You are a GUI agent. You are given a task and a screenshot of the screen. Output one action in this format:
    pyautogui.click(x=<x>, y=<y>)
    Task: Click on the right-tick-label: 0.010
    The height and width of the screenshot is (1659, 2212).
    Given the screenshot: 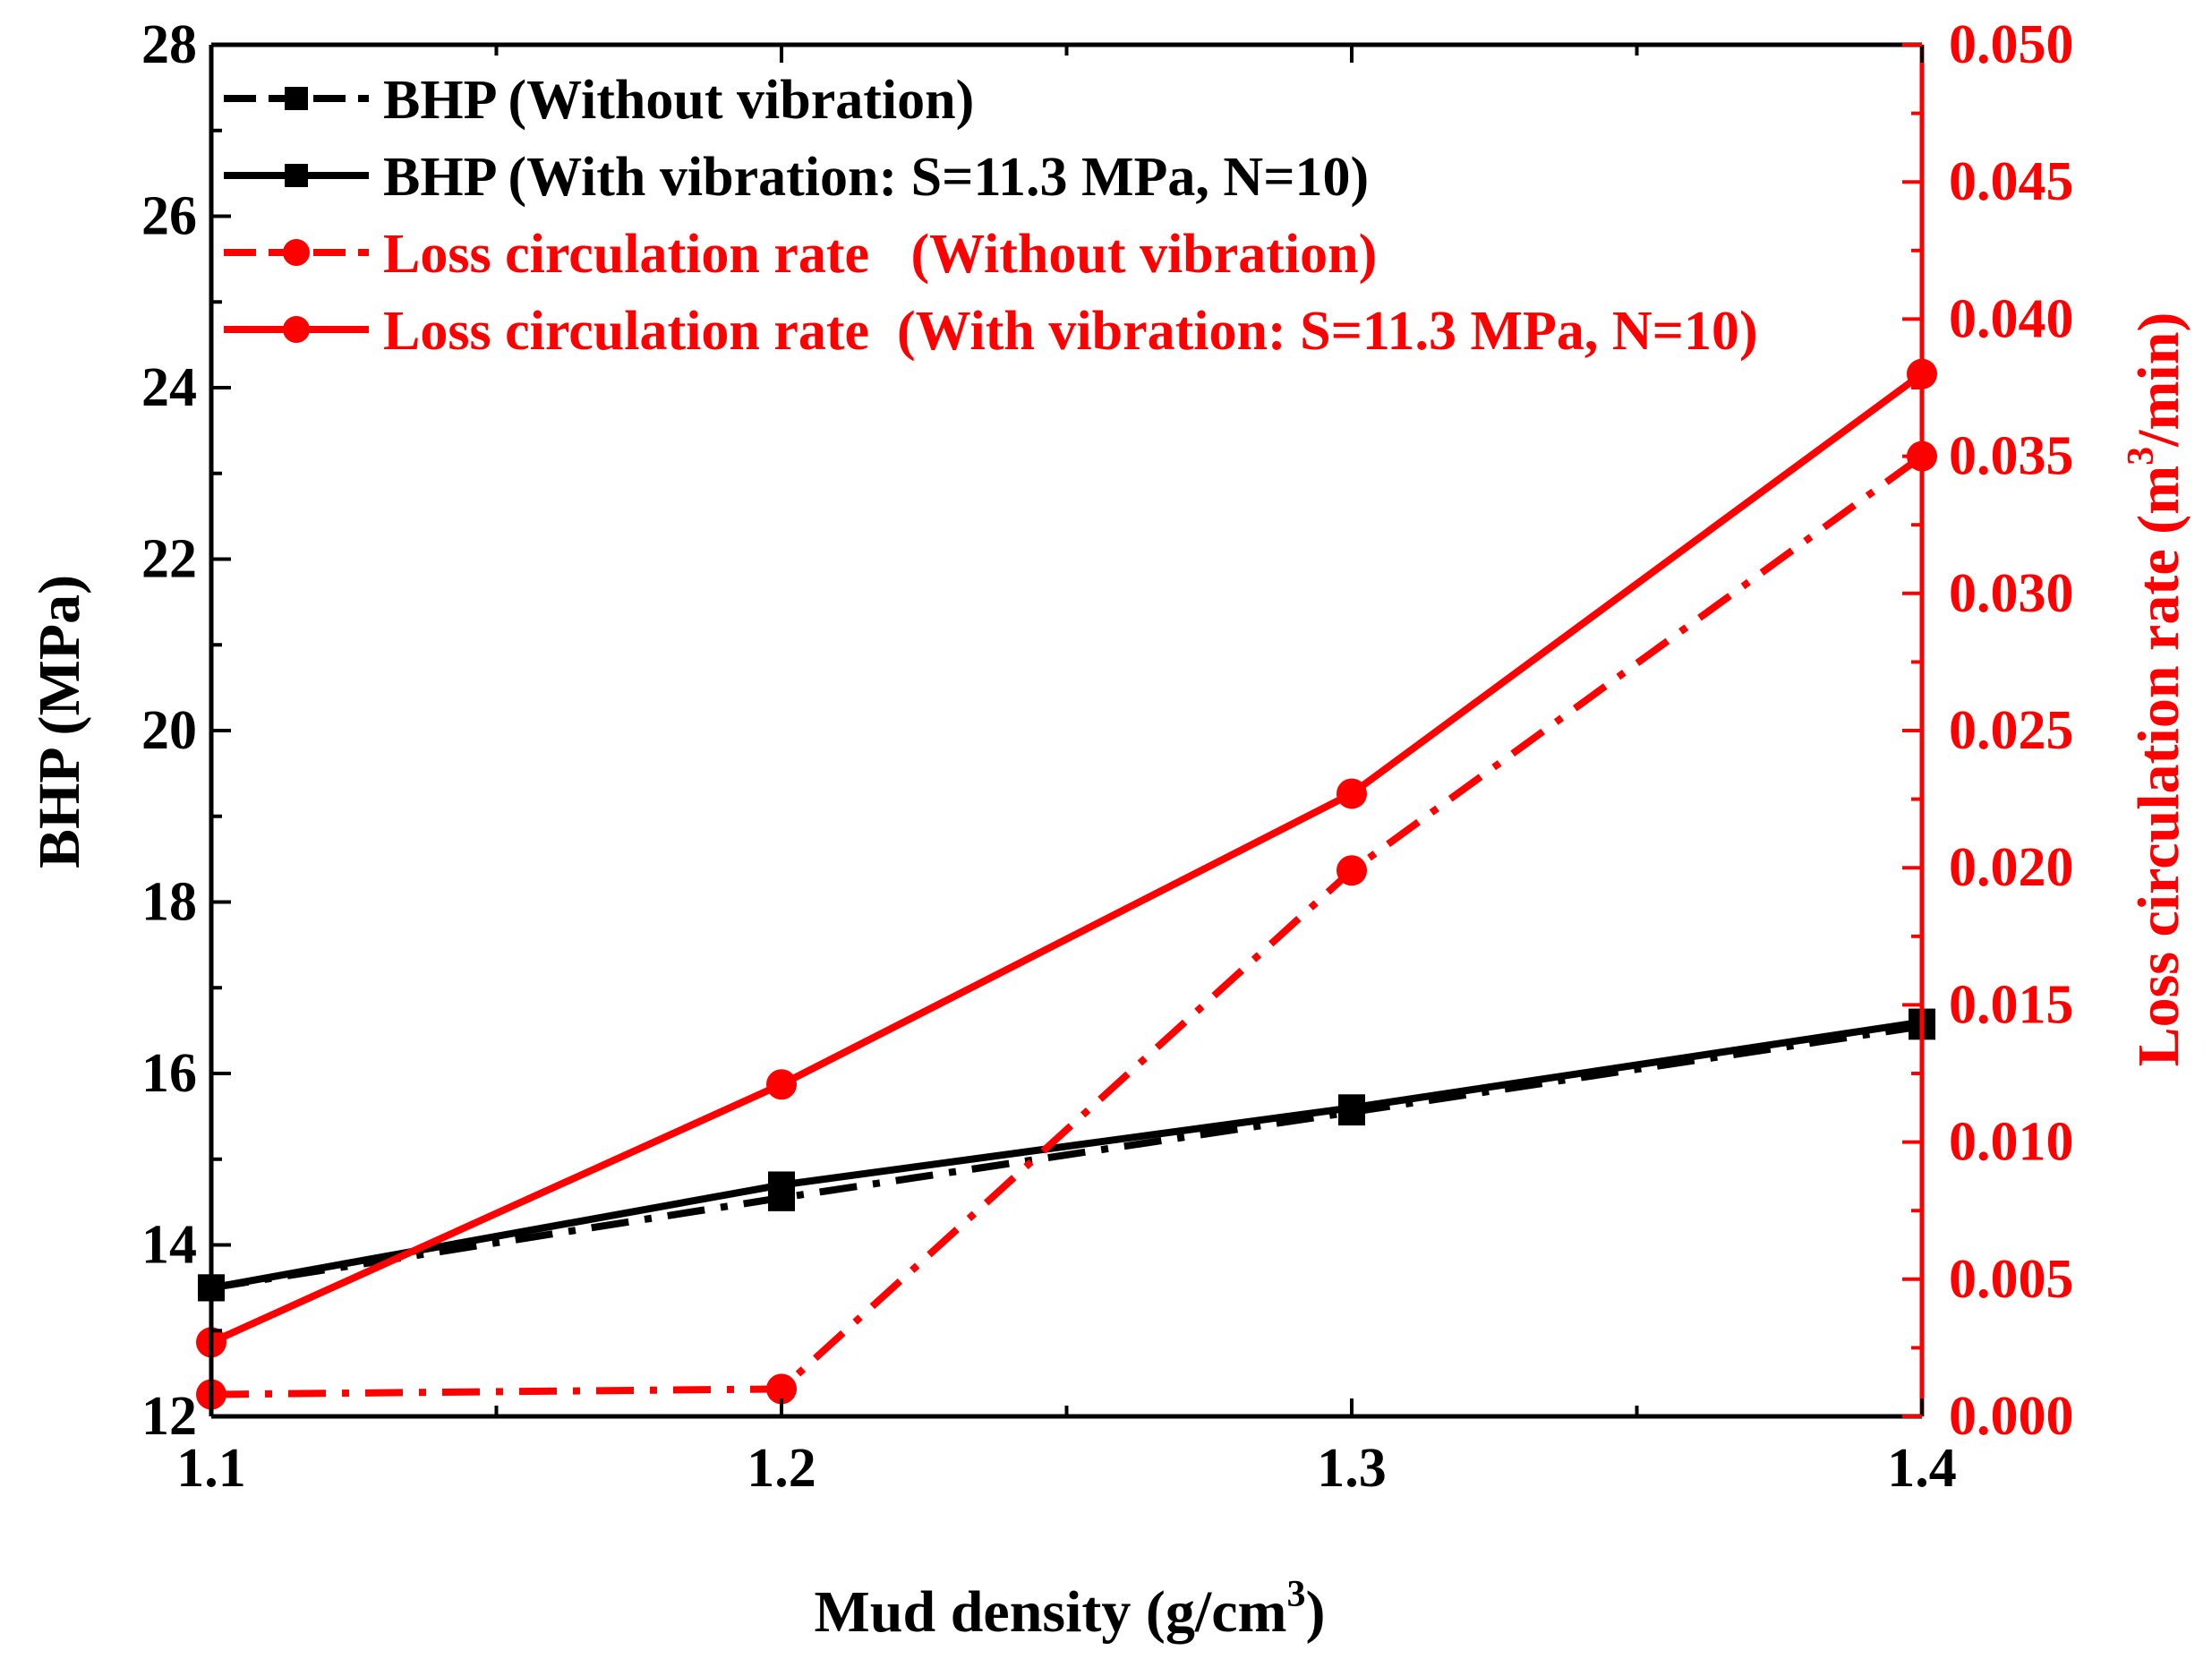 What is the action you would take?
    pyautogui.click(x=2011, y=1142)
    